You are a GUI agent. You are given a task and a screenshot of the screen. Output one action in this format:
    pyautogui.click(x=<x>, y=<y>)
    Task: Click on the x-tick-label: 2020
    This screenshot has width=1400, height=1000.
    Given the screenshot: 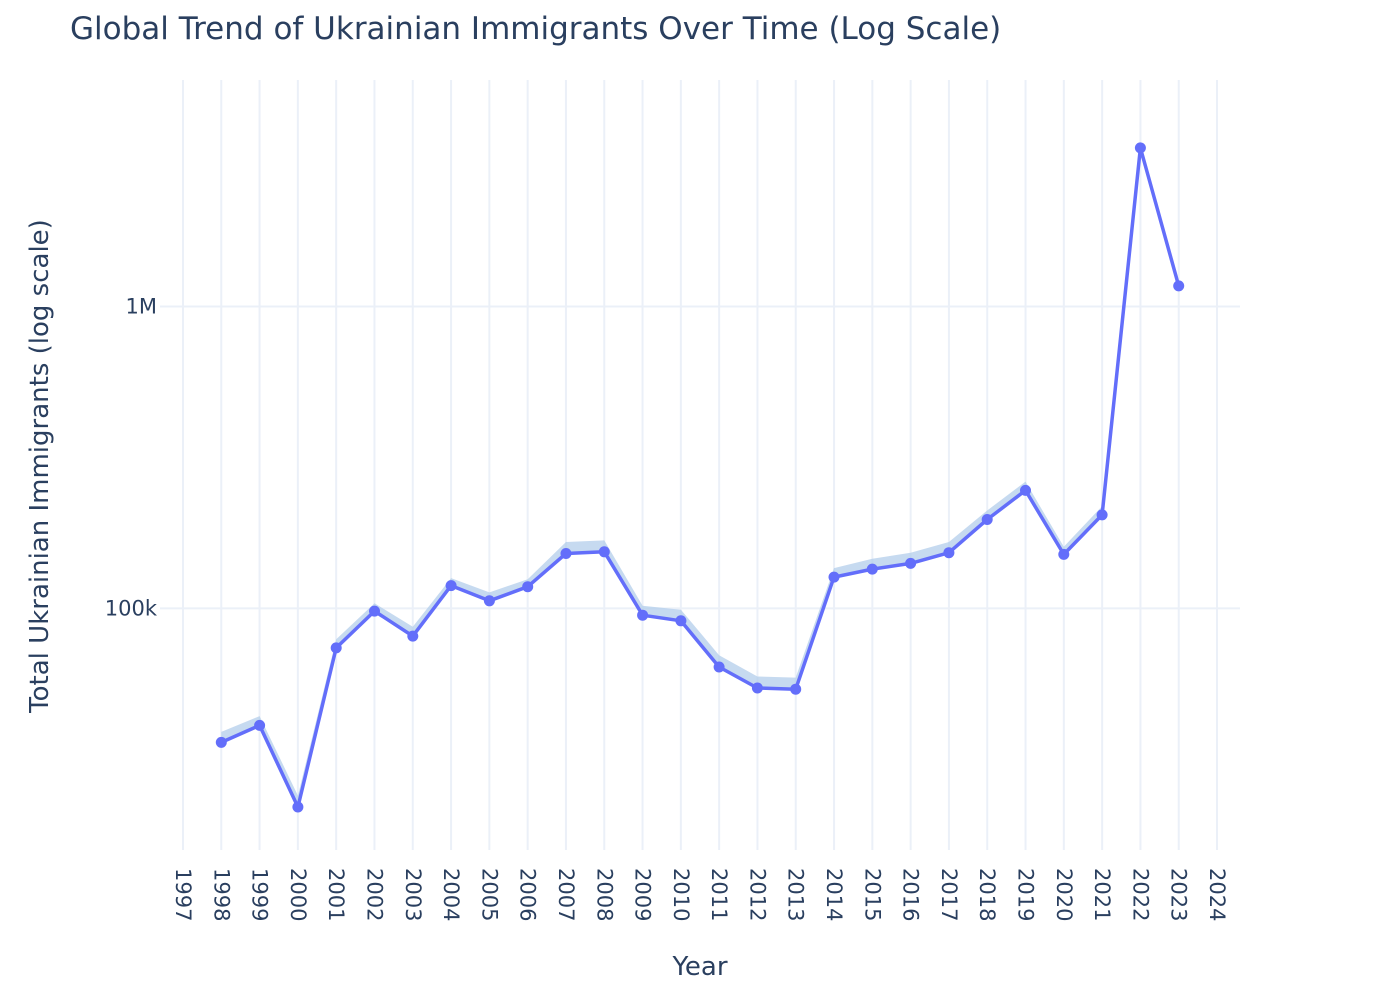 What is the action you would take?
    pyautogui.click(x=1064, y=894)
    